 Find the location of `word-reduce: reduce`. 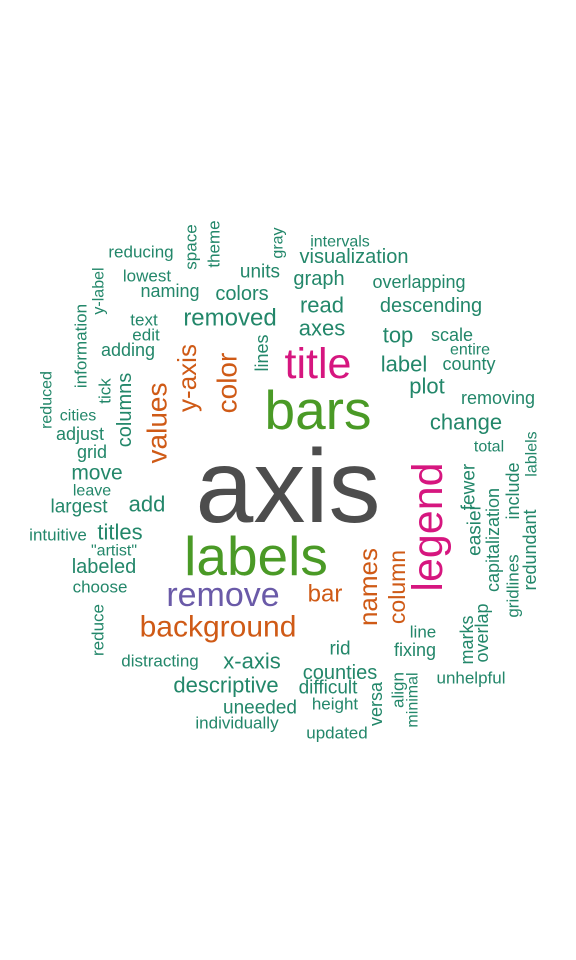

word-reduce: reduce is located at coordinates (98, 630).